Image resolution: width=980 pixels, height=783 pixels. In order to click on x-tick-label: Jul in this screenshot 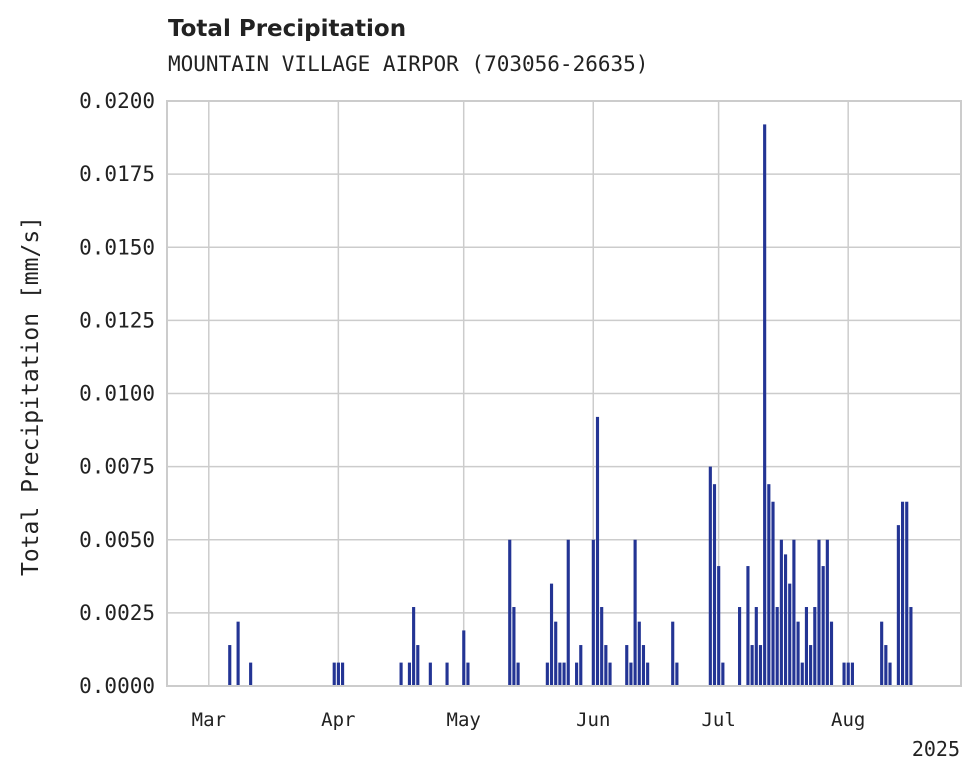, I will do `click(718, 720)`.